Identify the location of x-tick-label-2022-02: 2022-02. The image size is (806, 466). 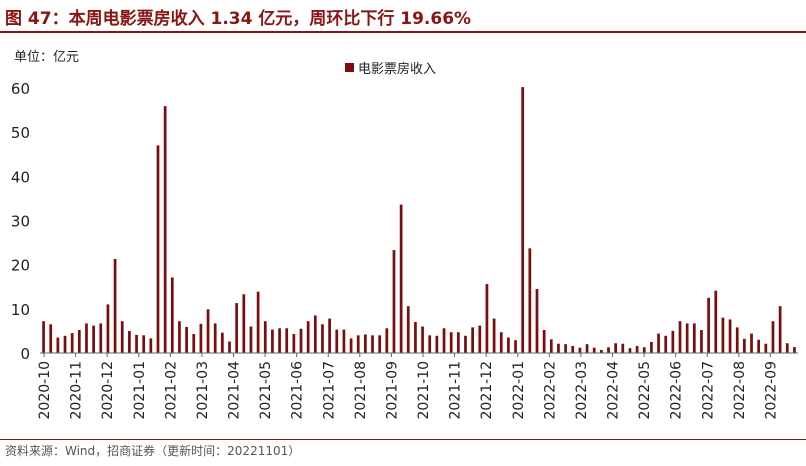
(550, 390).